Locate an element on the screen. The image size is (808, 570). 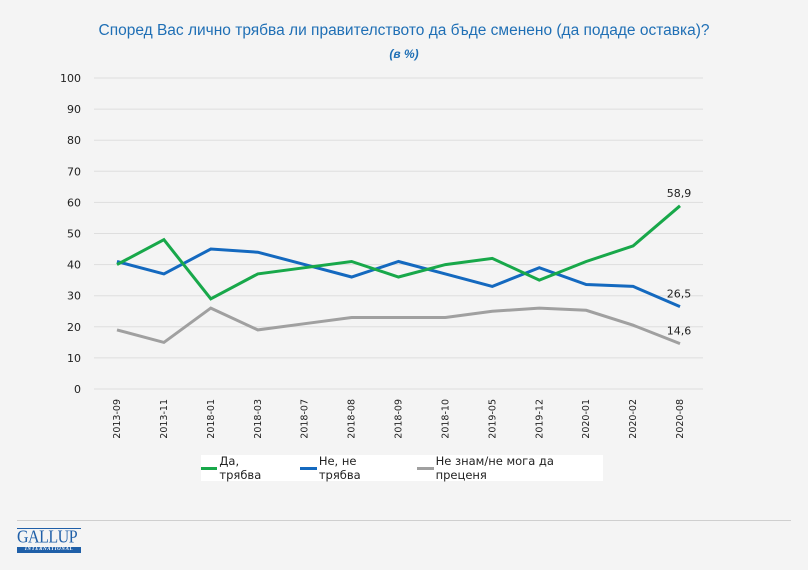
legend-swatch-no is located at coordinates (308, 468).